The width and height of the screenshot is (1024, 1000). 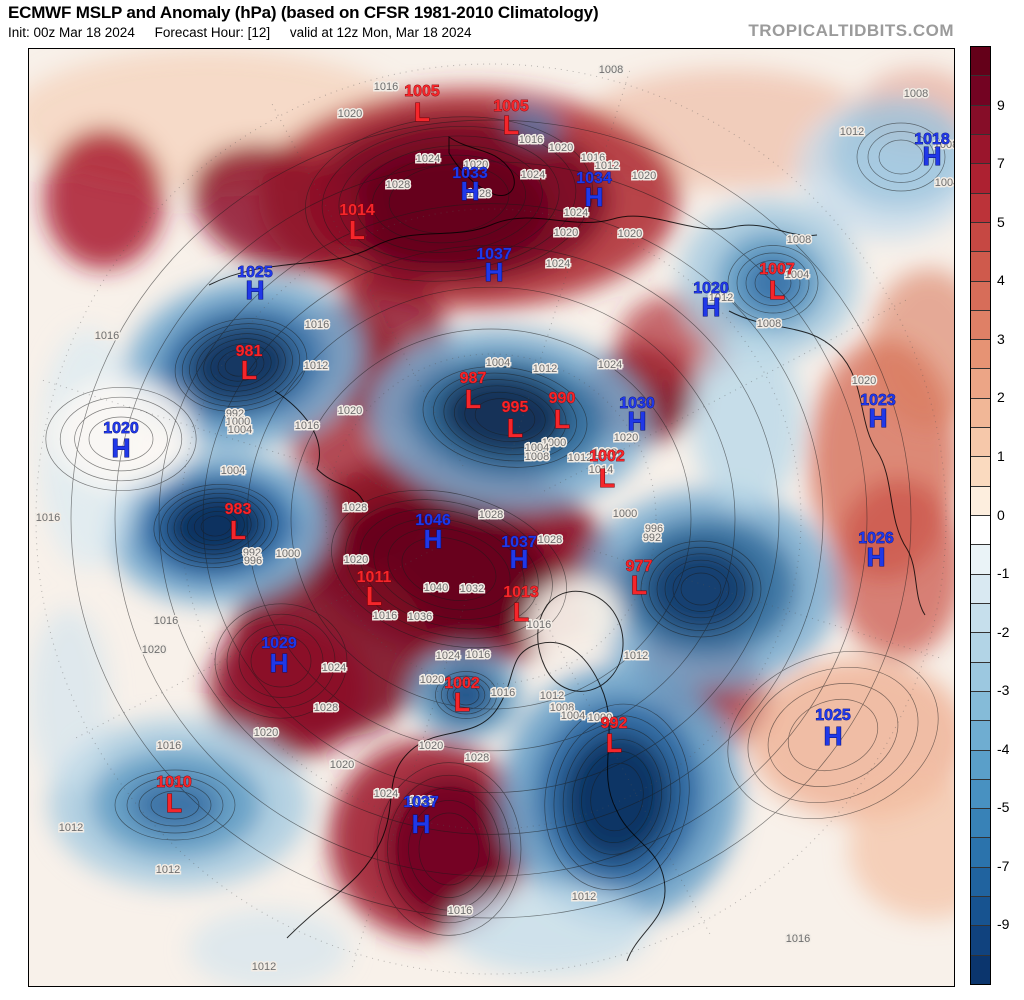 I want to click on colorbar-tick-label: 3, so click(x=1001, y=338).